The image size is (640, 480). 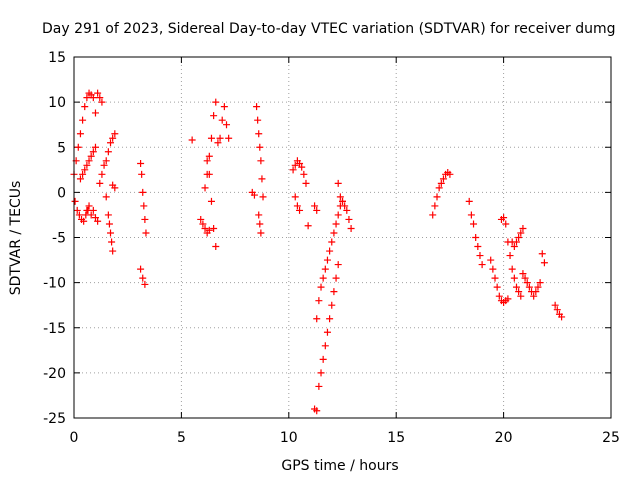 What do you see at coordinates (54, 374) in the screenshot?
I see `y-tick-label: -20` at bounding box center [54, 374].